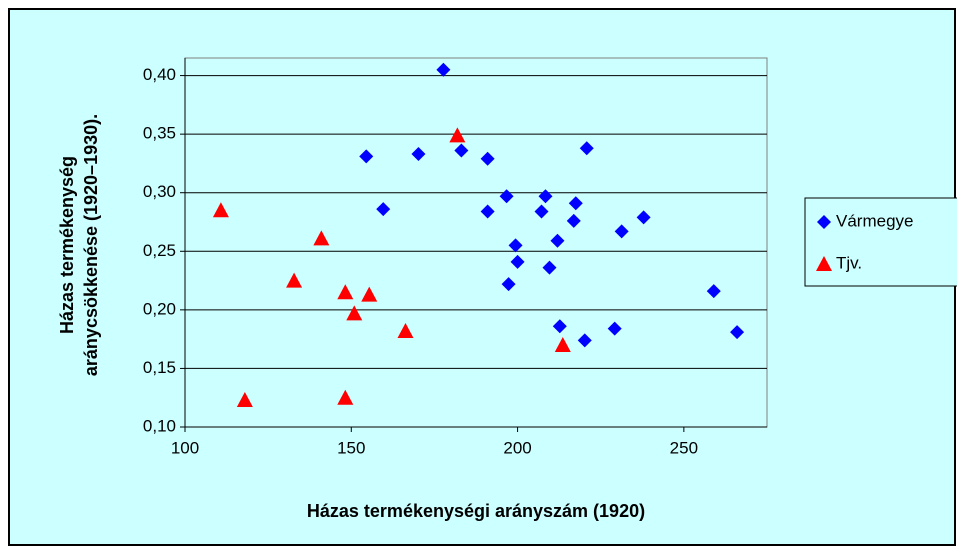  I want to click on y-tick-label: 0,30, so click(159, 191).